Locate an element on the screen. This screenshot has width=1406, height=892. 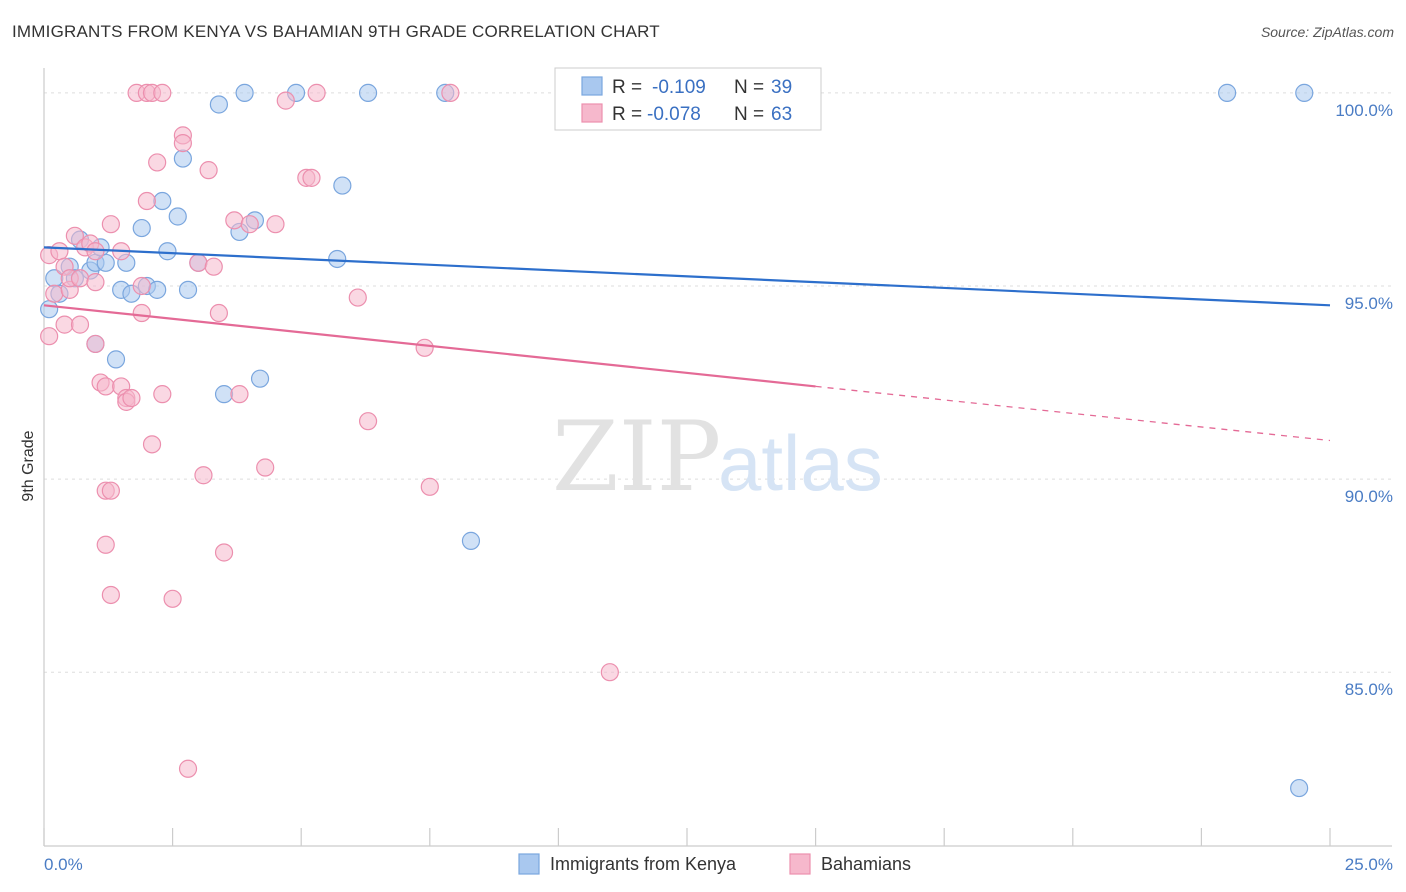
bottom-legend-label-bahamians: Bahamians is located at coordinates (866, 864).